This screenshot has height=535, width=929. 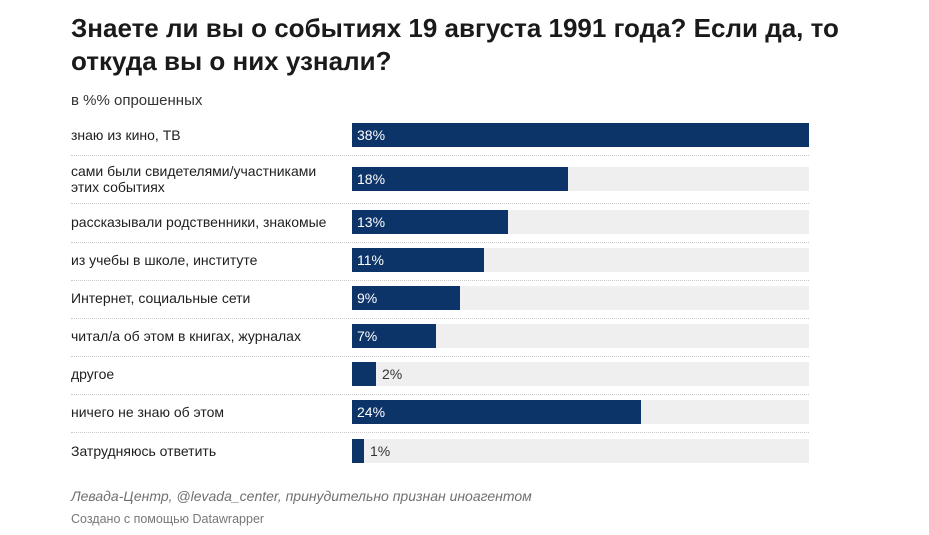 What do you see at coordinates (580, 374) in the screenshot?
I see `bar-track: 2%` at bounding box center [580, 374].